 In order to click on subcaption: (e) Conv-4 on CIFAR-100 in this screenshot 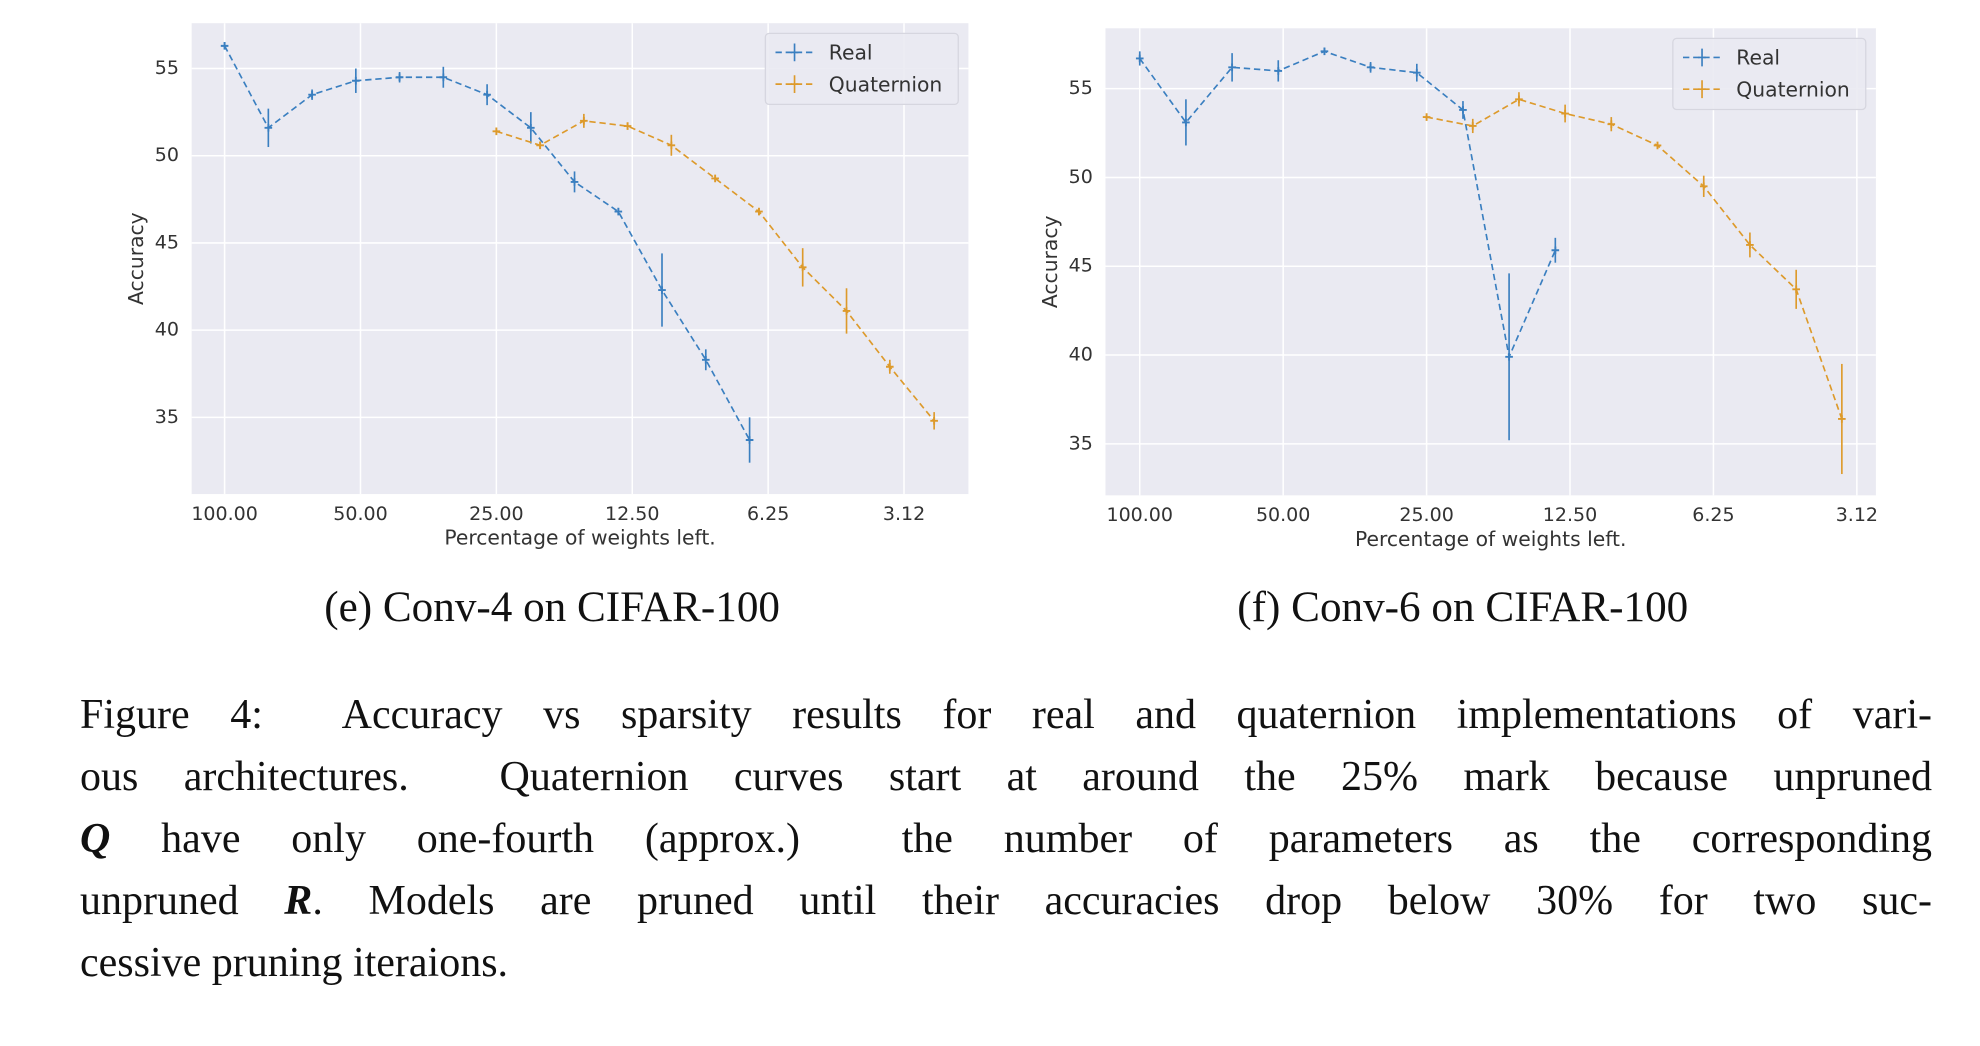, I will do `click(552, 607)`.